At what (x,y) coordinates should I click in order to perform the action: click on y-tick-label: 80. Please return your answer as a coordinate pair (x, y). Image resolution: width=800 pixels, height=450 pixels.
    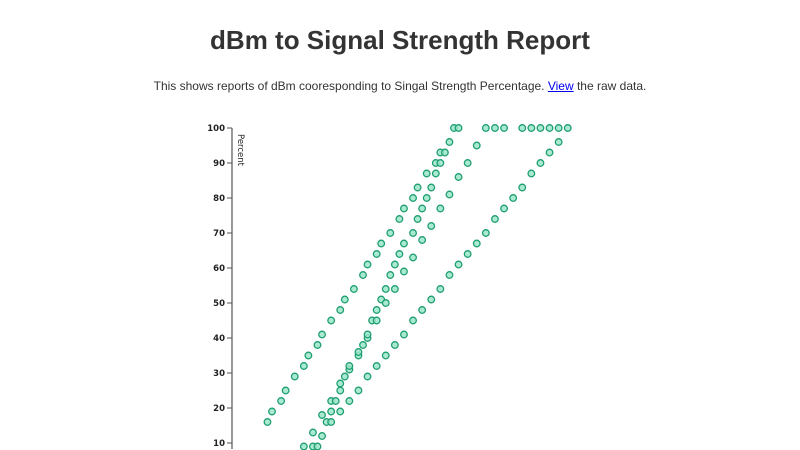
    Looking at the image, I should click on (219, 199).